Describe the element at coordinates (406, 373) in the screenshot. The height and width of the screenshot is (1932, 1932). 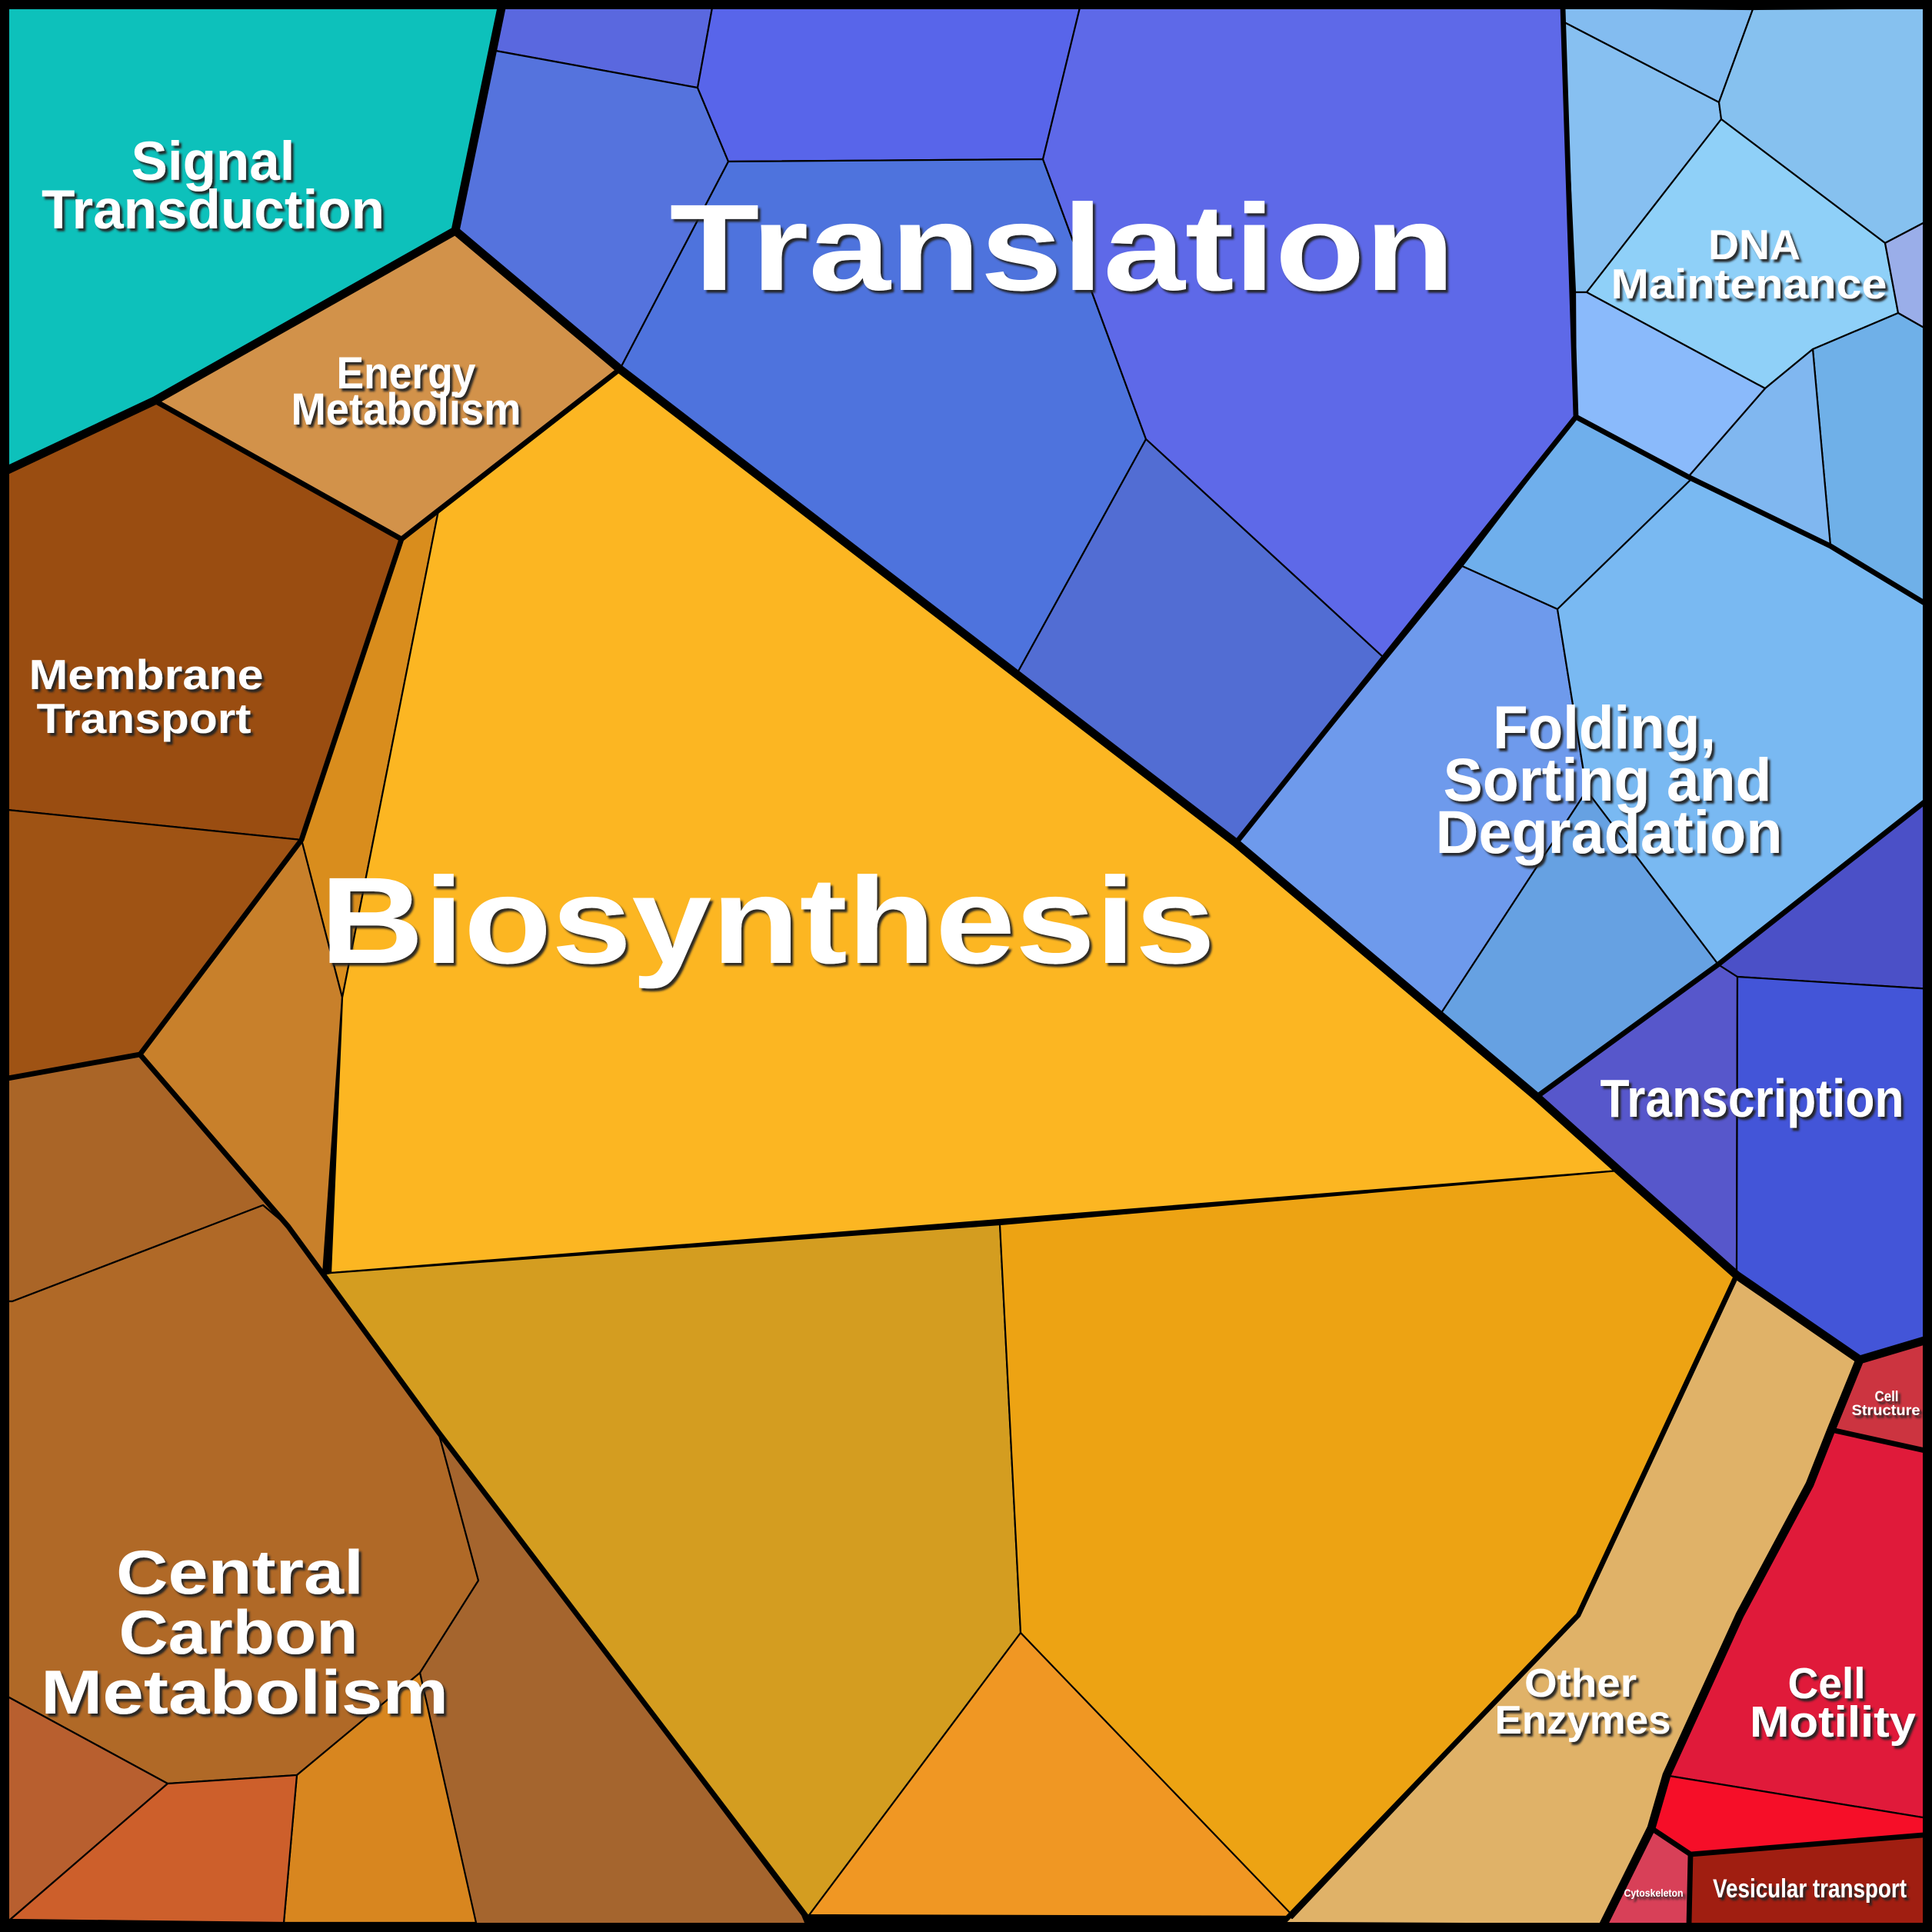
I see `svg-text: Energy` at that location.